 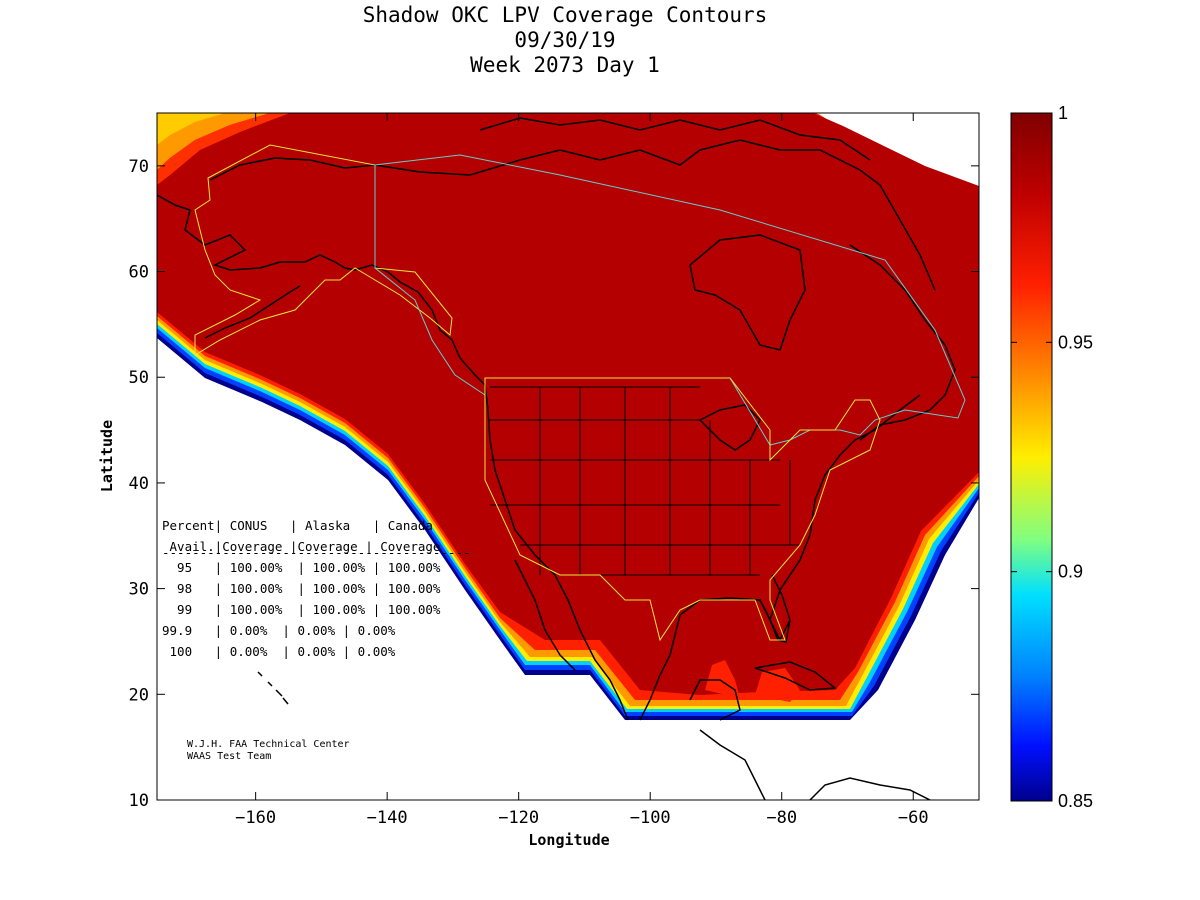 I want to click on y-tick-label: 30, so click(x=139, y=590).